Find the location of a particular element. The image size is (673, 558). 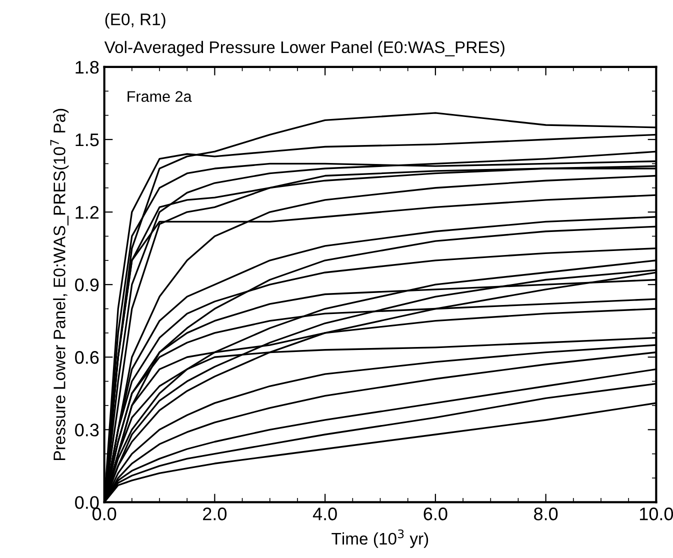

x-tick-label: 2.0 is located at coordinates (215, 514).